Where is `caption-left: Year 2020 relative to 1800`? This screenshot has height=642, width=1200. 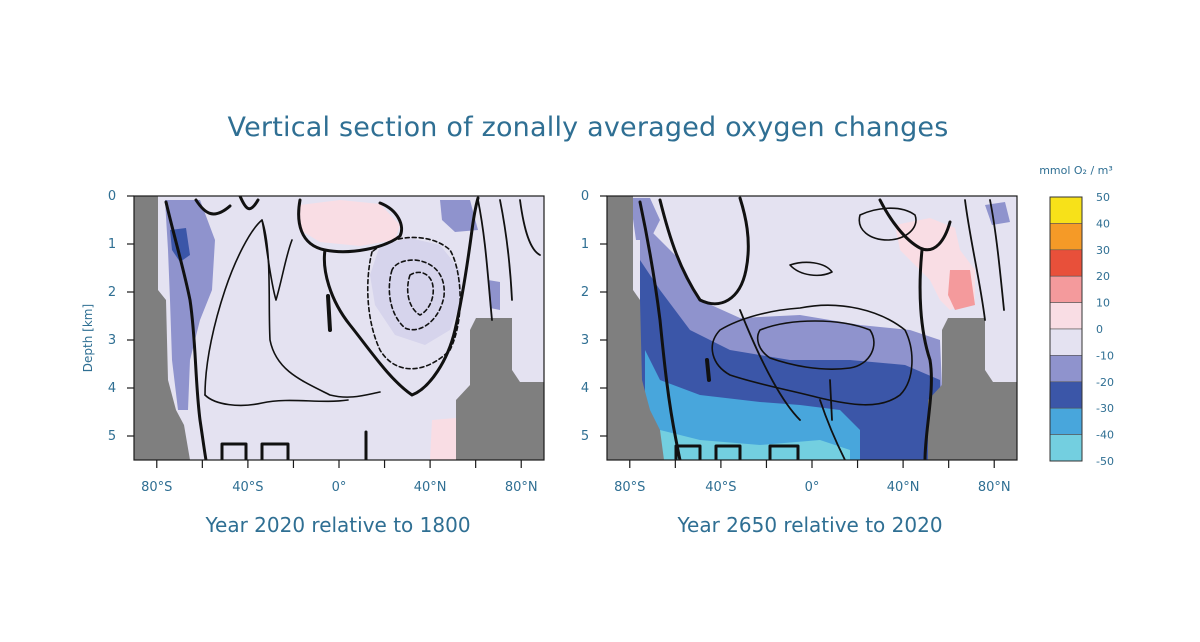 caption-left: Year 2020 relative to 1800 is located at coordinates (338, 525).